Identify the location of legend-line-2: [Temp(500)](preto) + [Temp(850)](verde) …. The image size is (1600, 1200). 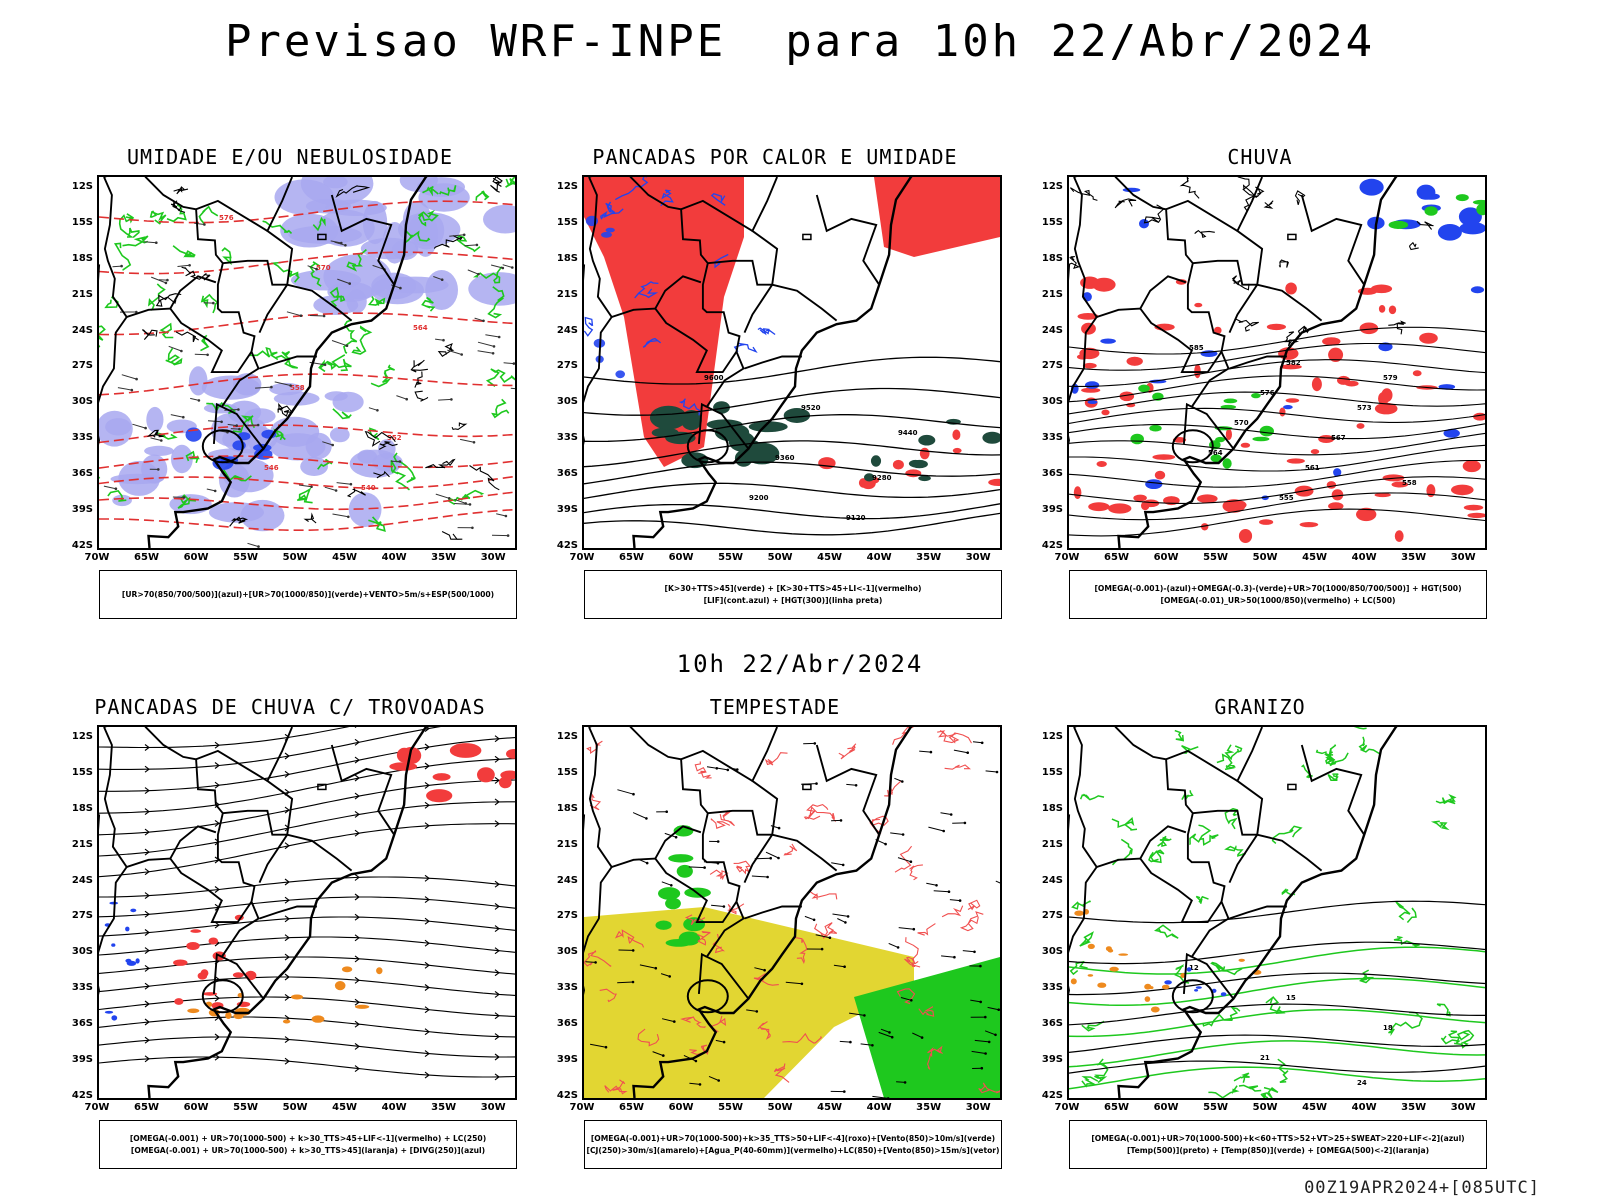
(1278, 1150).